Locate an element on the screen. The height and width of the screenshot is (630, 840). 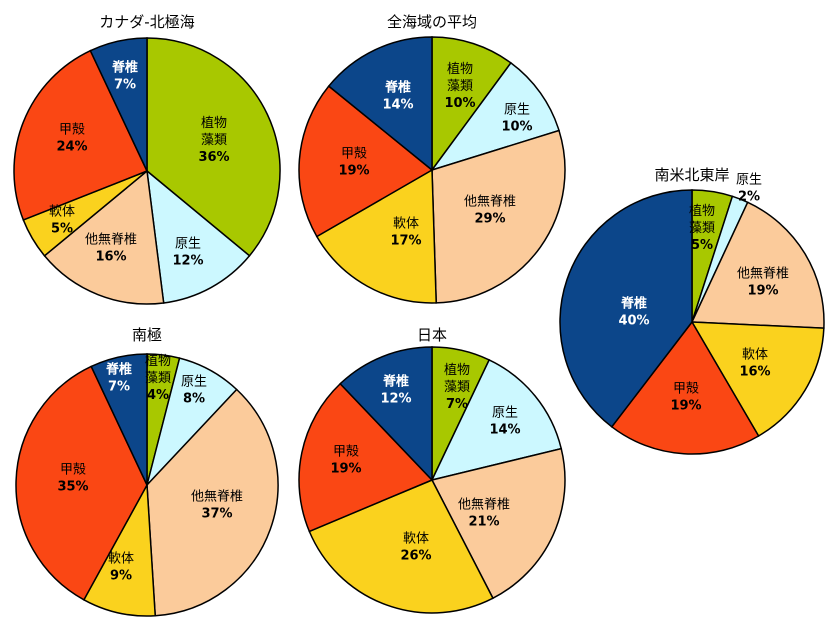
slice-percent: 8% is located at coordinates (194, 399).